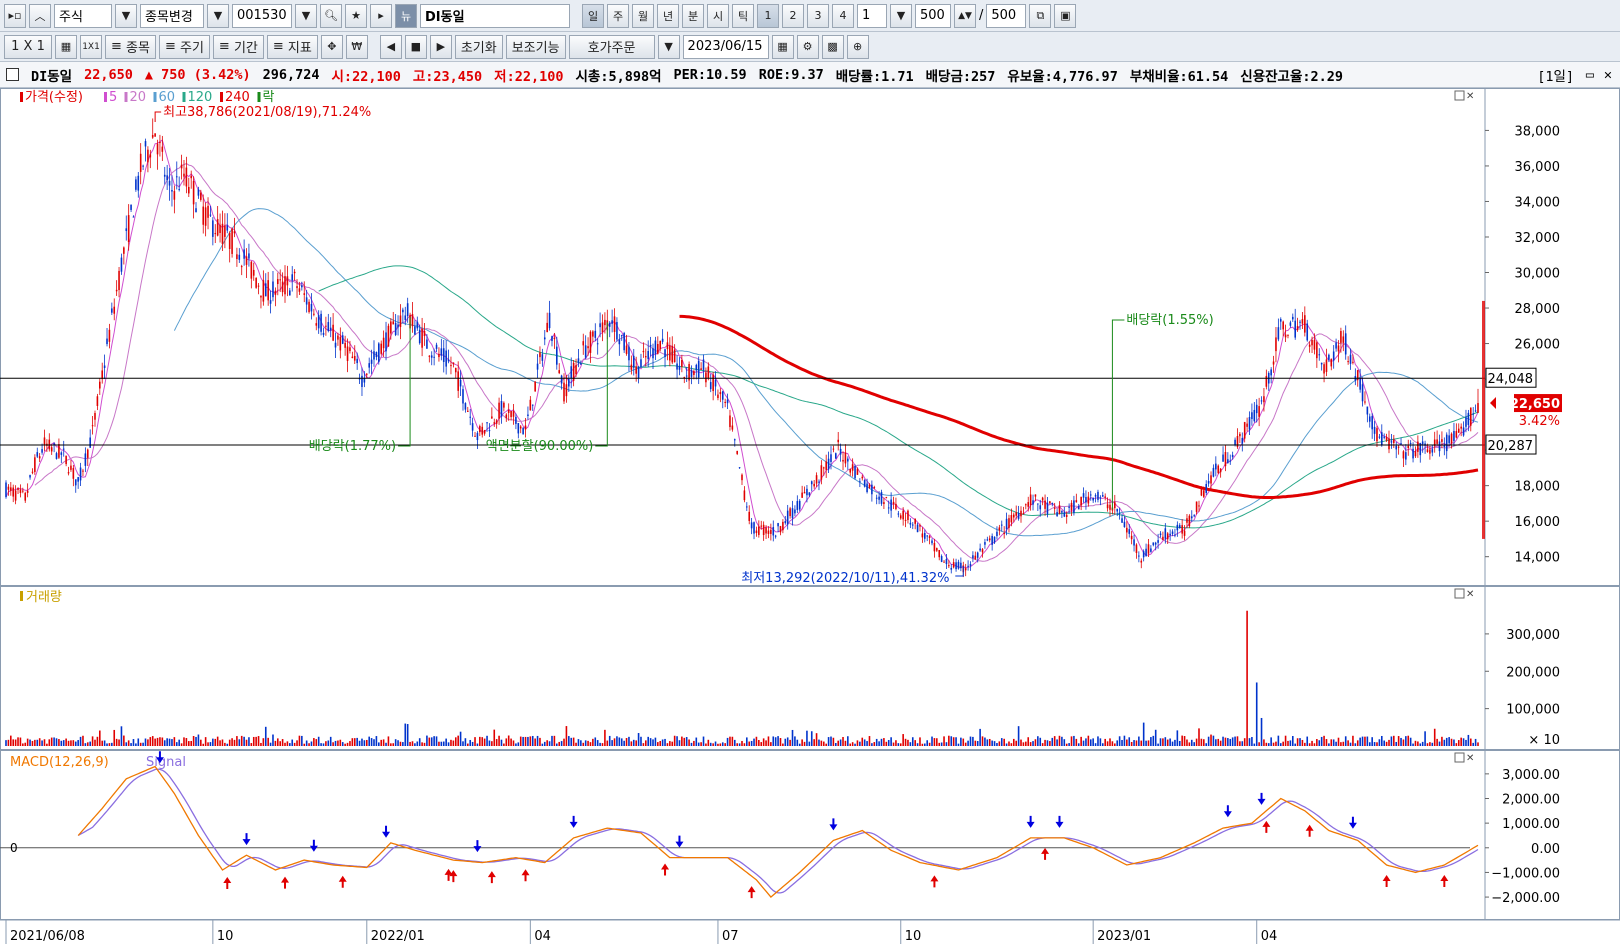 The image size is (1620, 944). I want to click on change-stock-dropdown-icon: ▼, so click(218, 15).